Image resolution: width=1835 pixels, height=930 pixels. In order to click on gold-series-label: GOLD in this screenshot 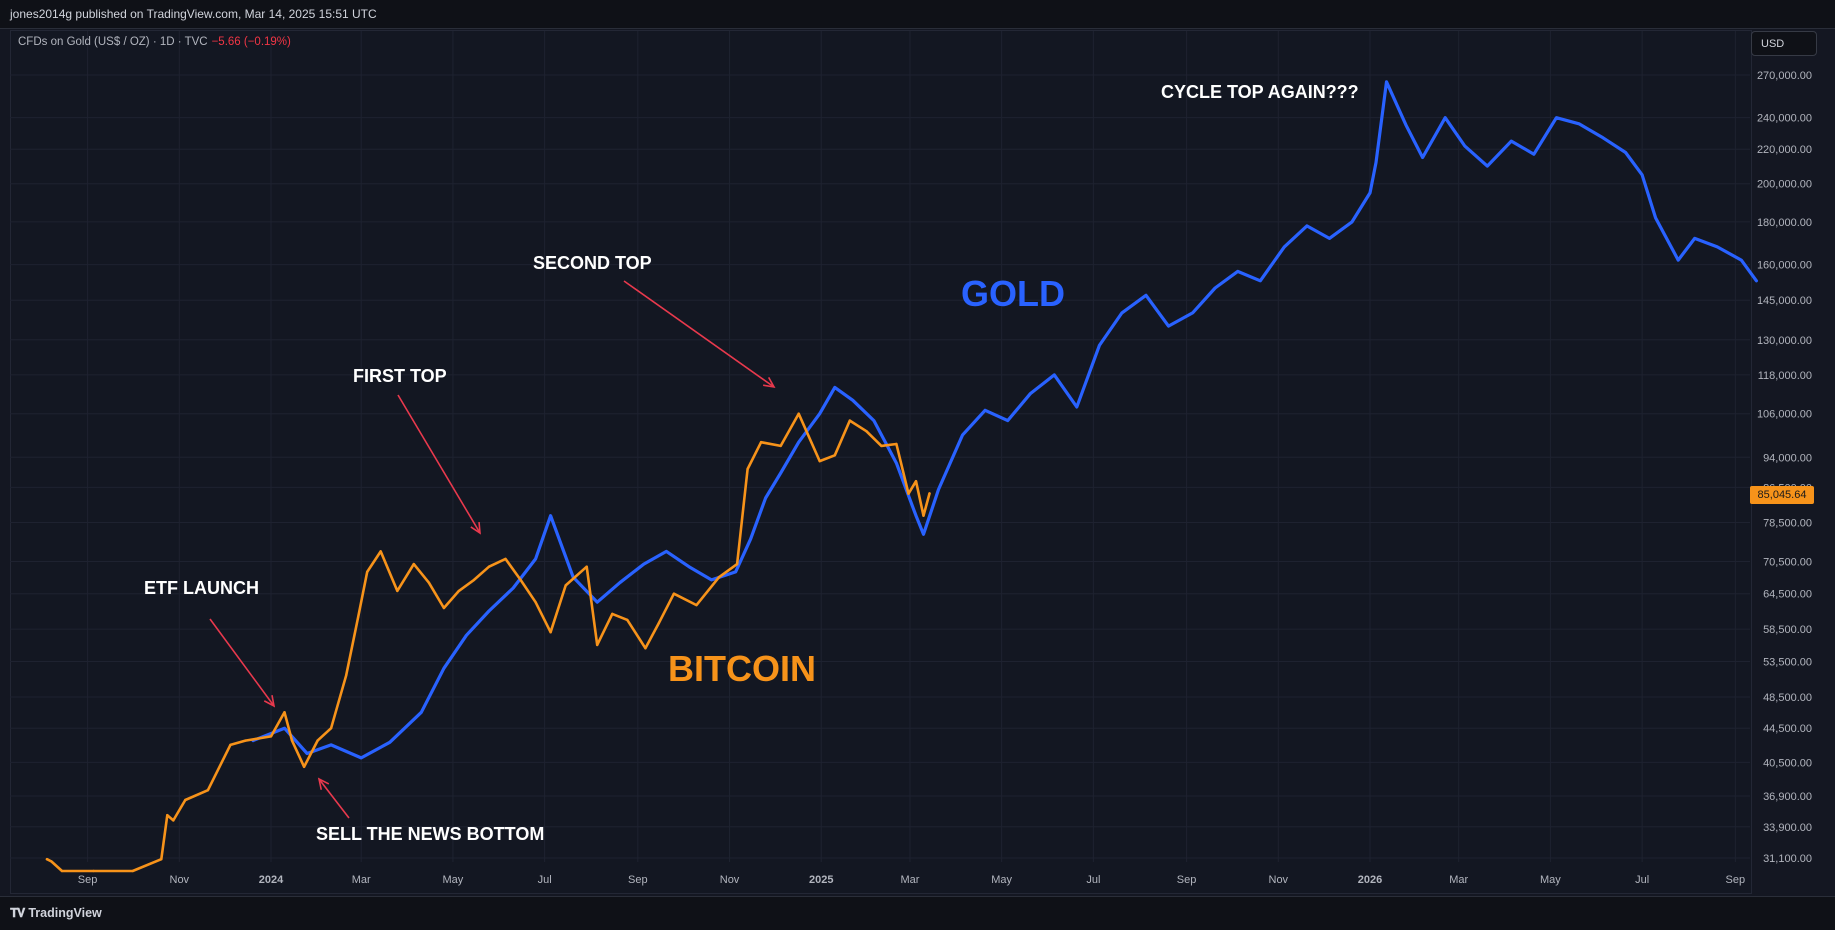, I will do `click(1013, 293)`.